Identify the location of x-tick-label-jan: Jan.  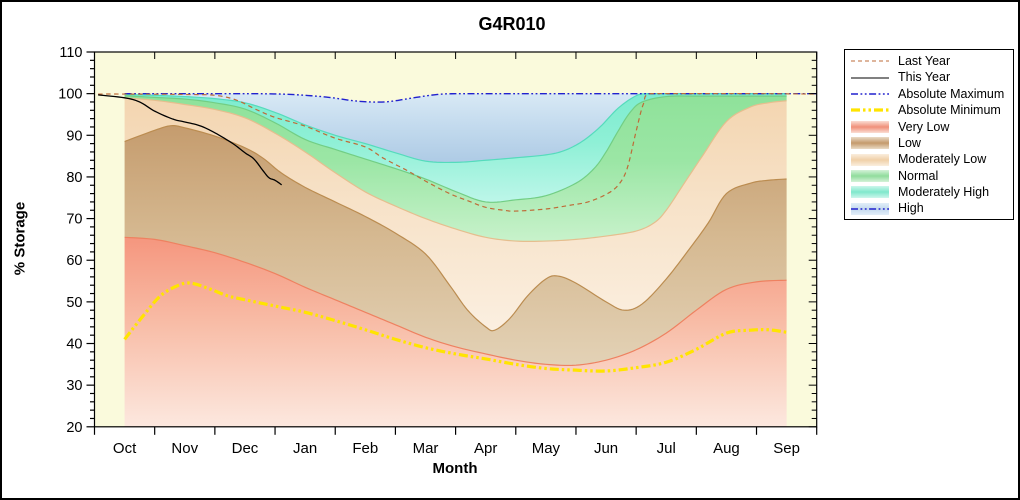
(305, 448).